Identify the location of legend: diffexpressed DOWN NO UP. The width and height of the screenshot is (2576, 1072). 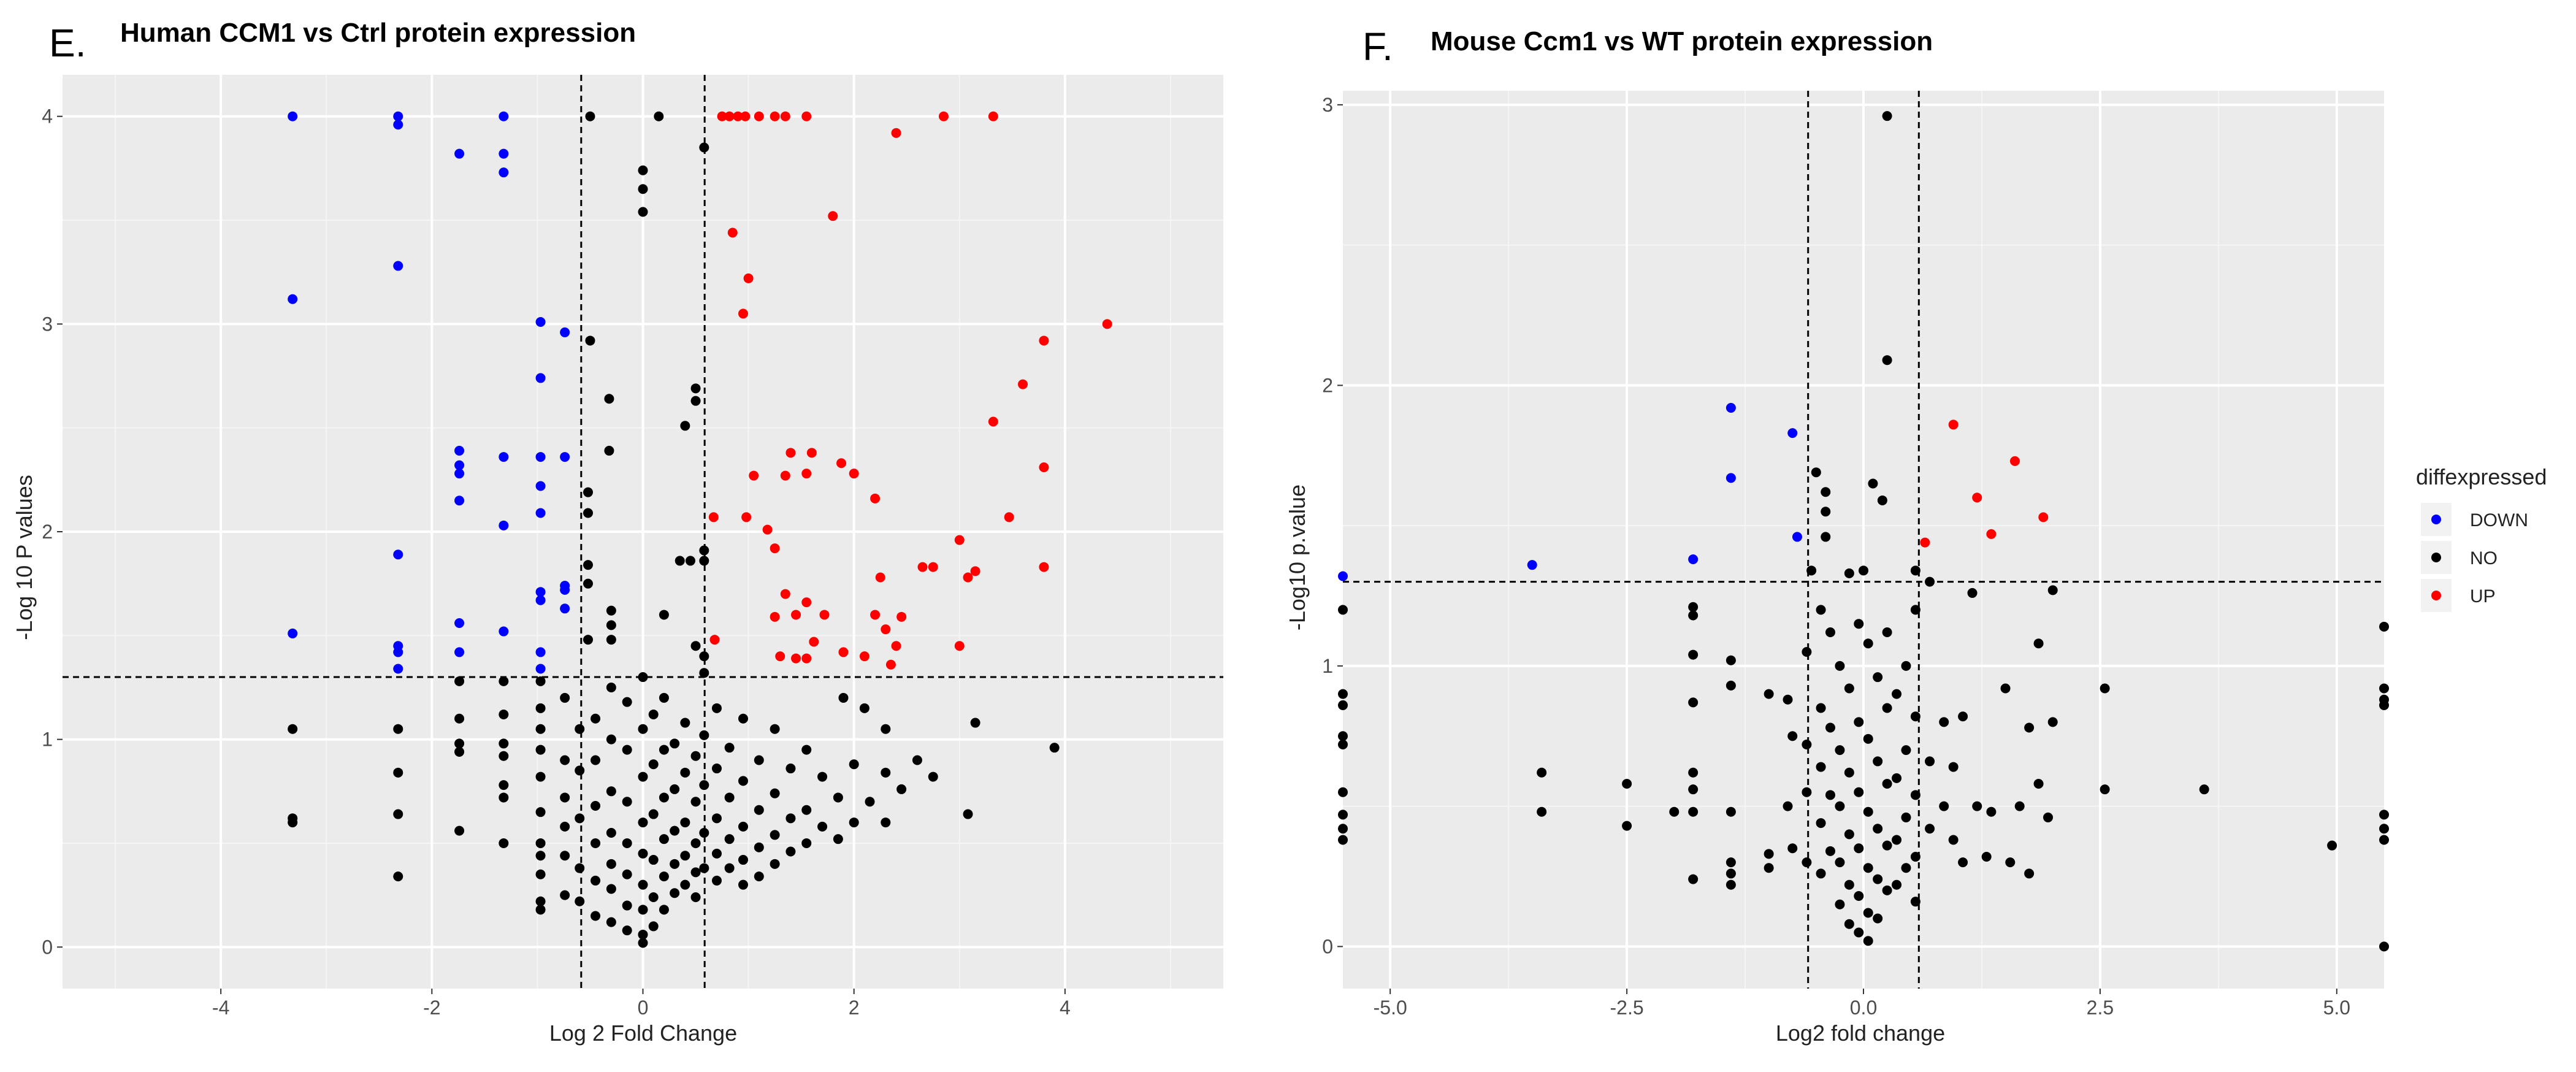
(2481, 538).